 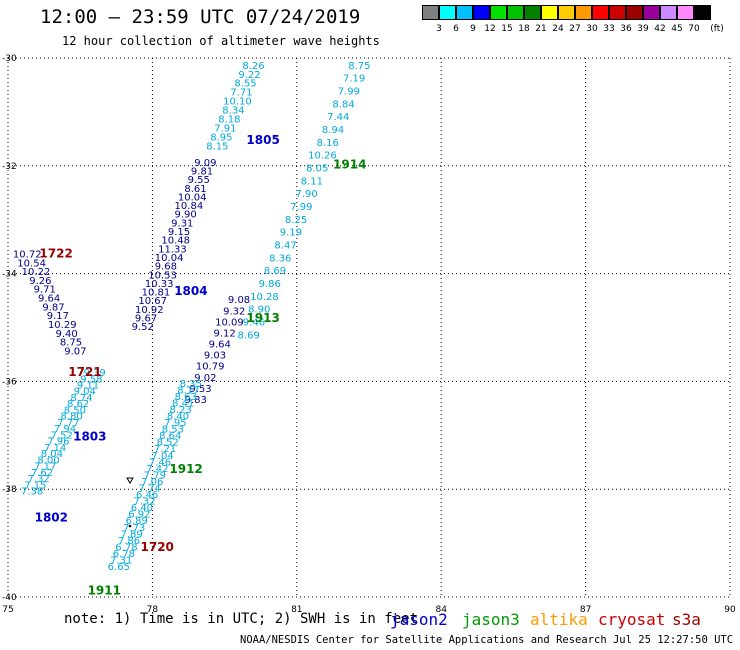 I want to click on wave-height-value: 9.53, so click(x=200, y=389).